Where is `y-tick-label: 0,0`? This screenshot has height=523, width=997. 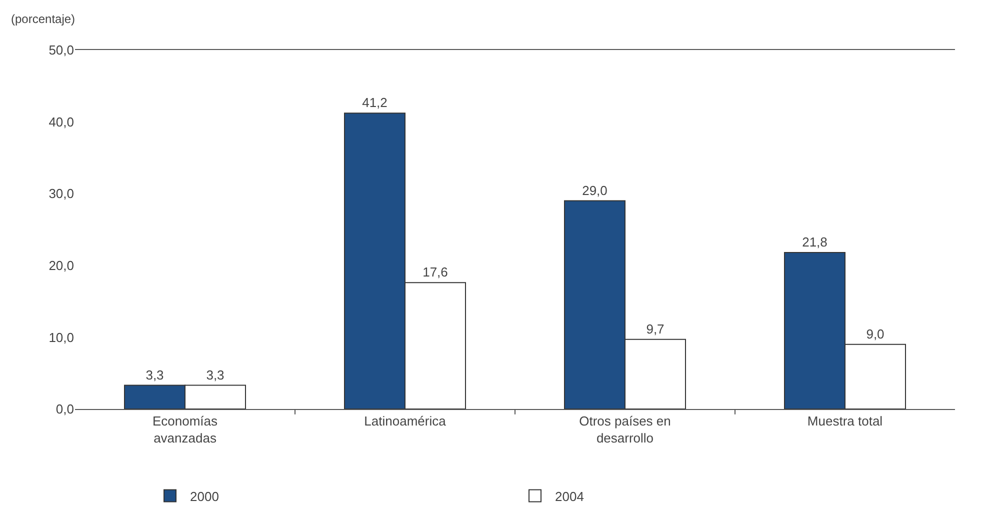 y-tick-label: 0,0 is located at coordinates (65, 409).